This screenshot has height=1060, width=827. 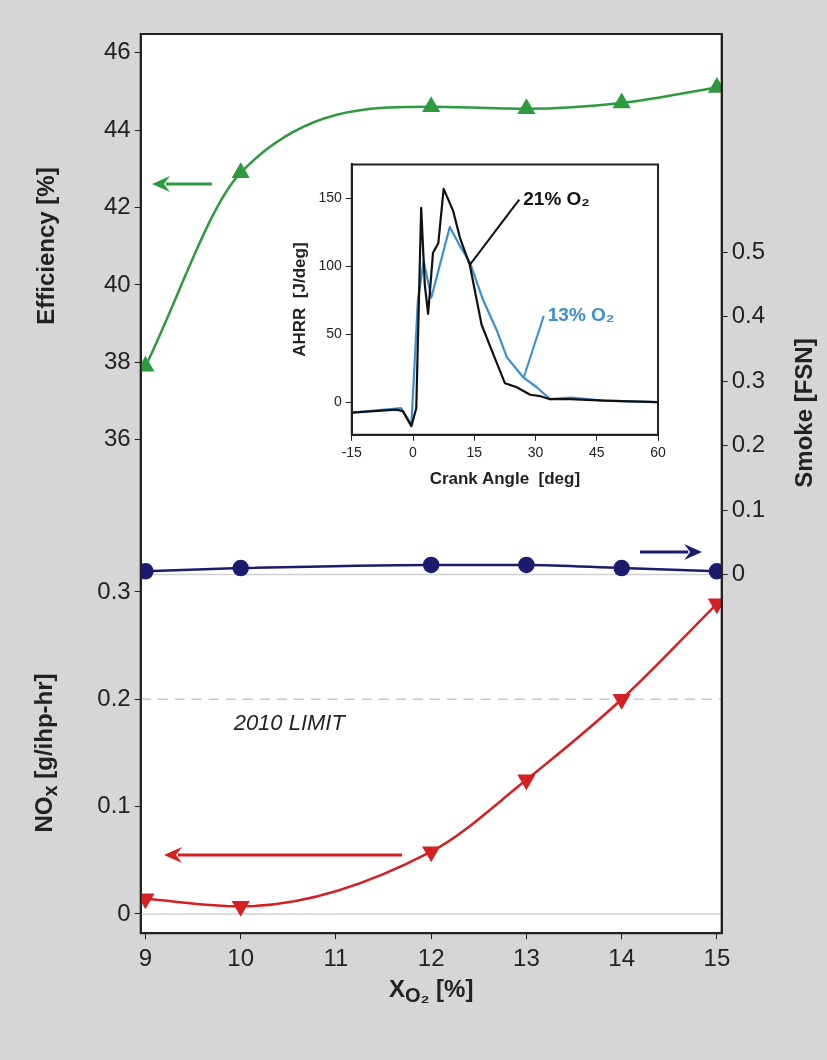 What do you see at coordinates (748, 379) in the screenshot?
I see `y2-tick-label: 0.3` at bounding box center [748, 379].